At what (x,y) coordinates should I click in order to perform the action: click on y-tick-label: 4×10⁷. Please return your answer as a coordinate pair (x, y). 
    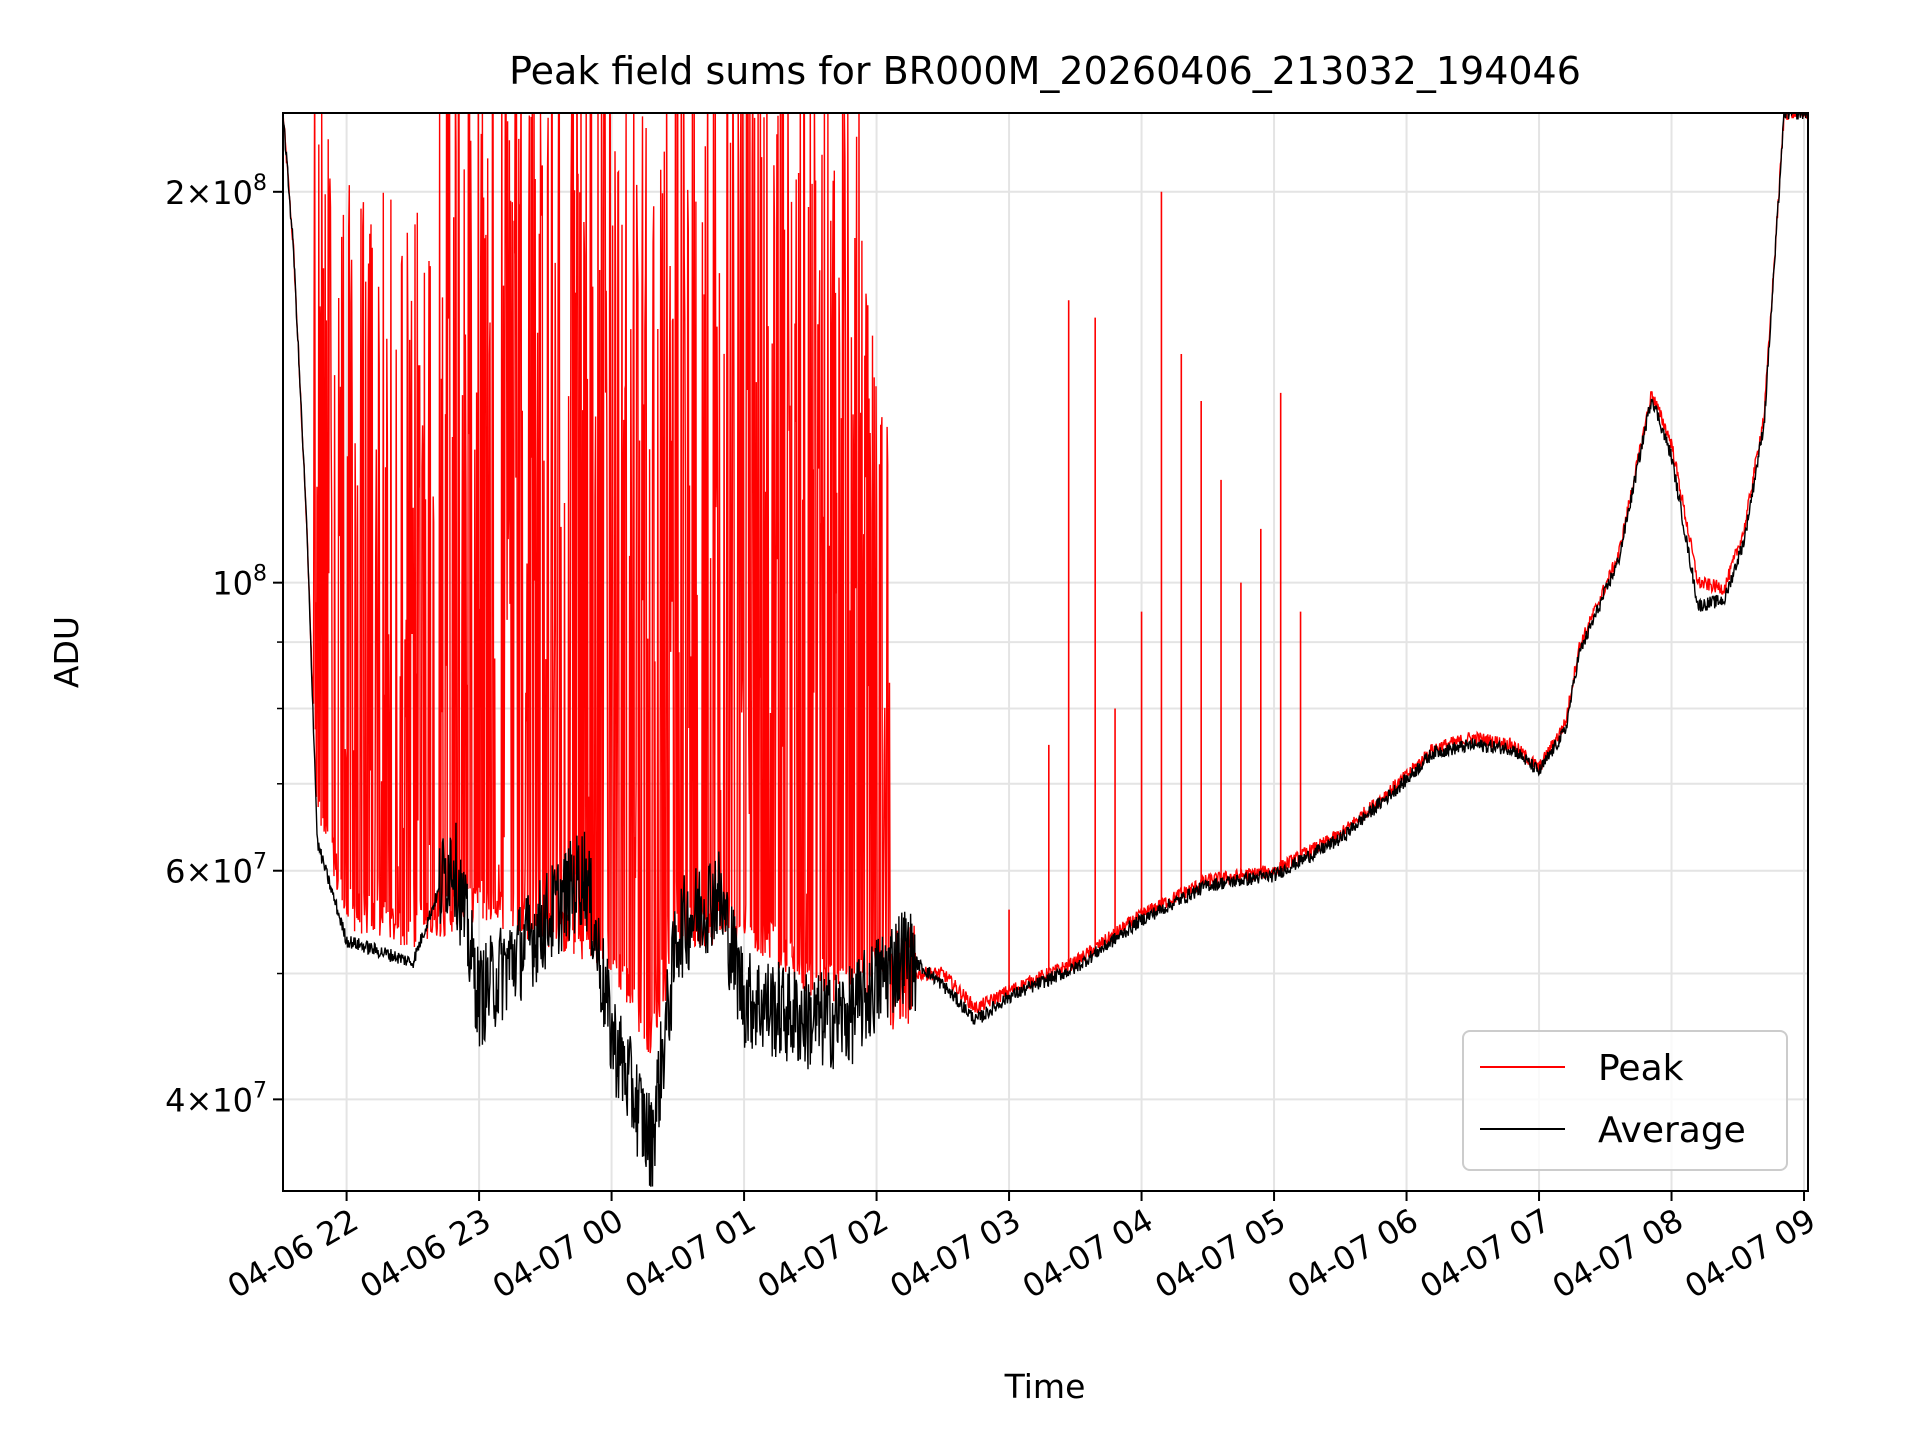
    Looking at the image, I should click on (216, 1098).